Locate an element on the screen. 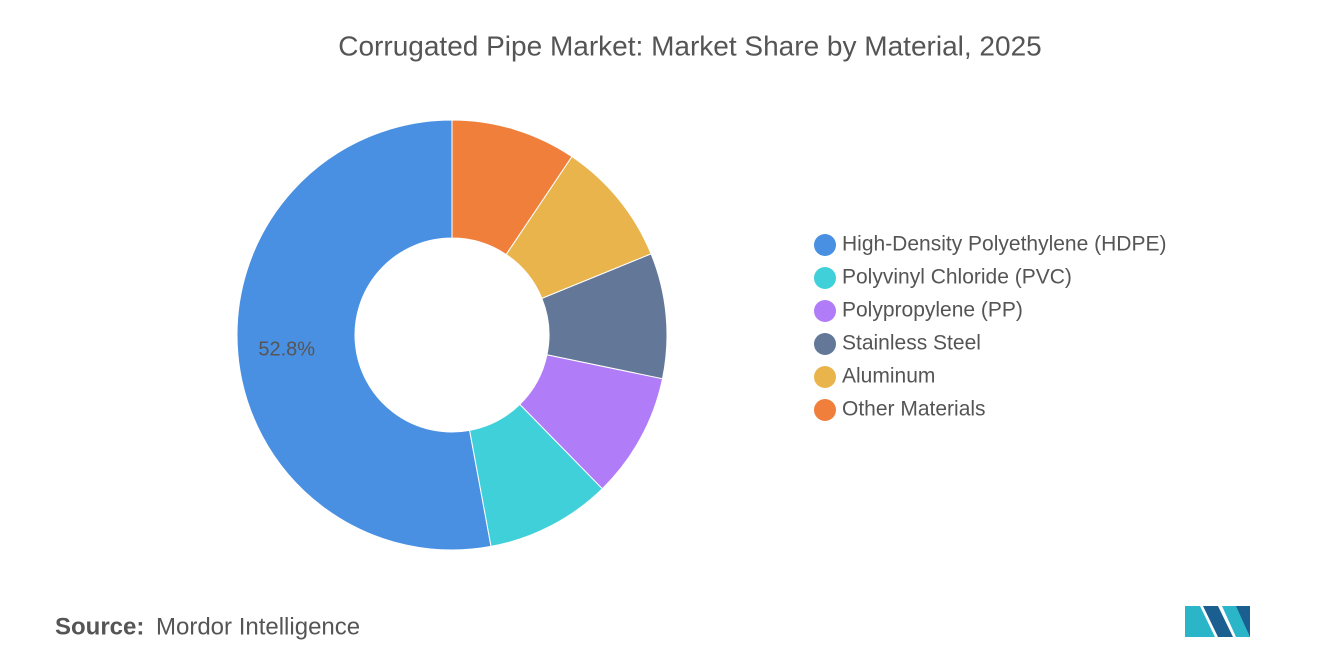 The height and width of the screenshot is (665, 1320). logo is located at coordinates (1217, 621).